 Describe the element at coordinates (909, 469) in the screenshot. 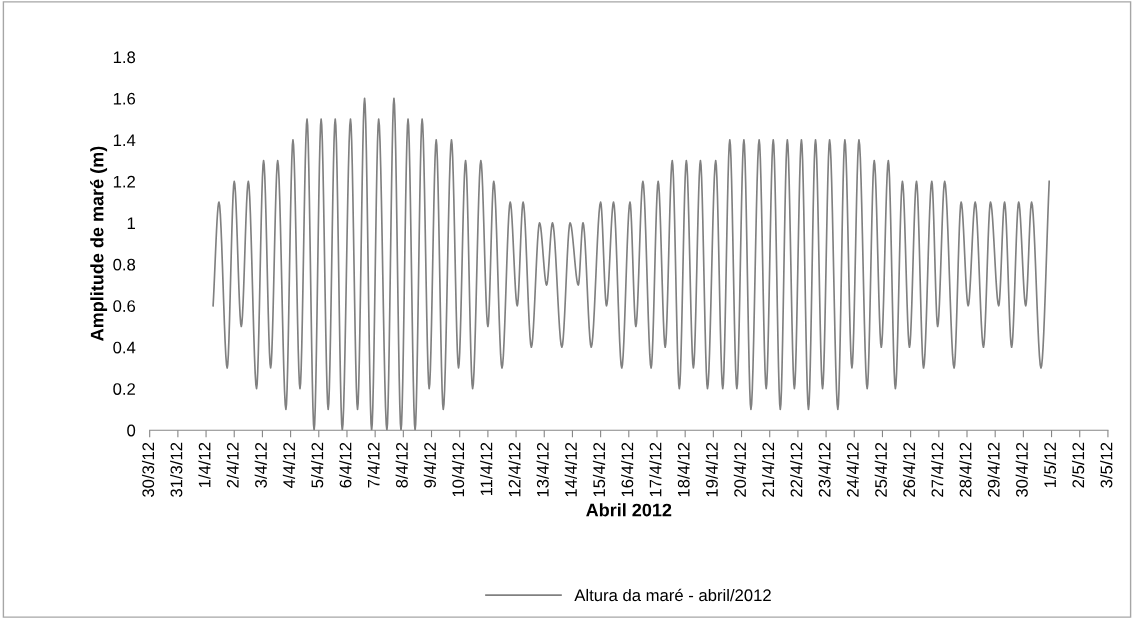

I see `x-tick-label: 26/4/12` at that location.